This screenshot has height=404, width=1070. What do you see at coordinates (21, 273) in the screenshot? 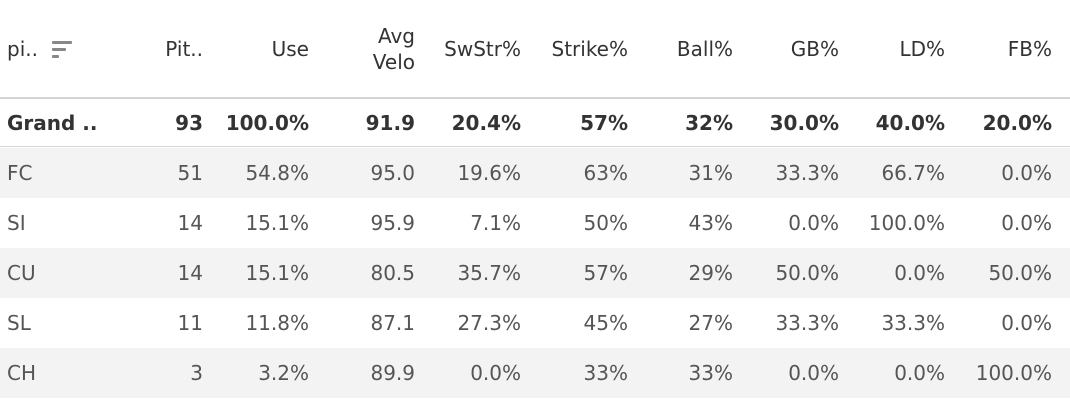
I see `cell-pitch: CU` at bounding box center [21, 273].